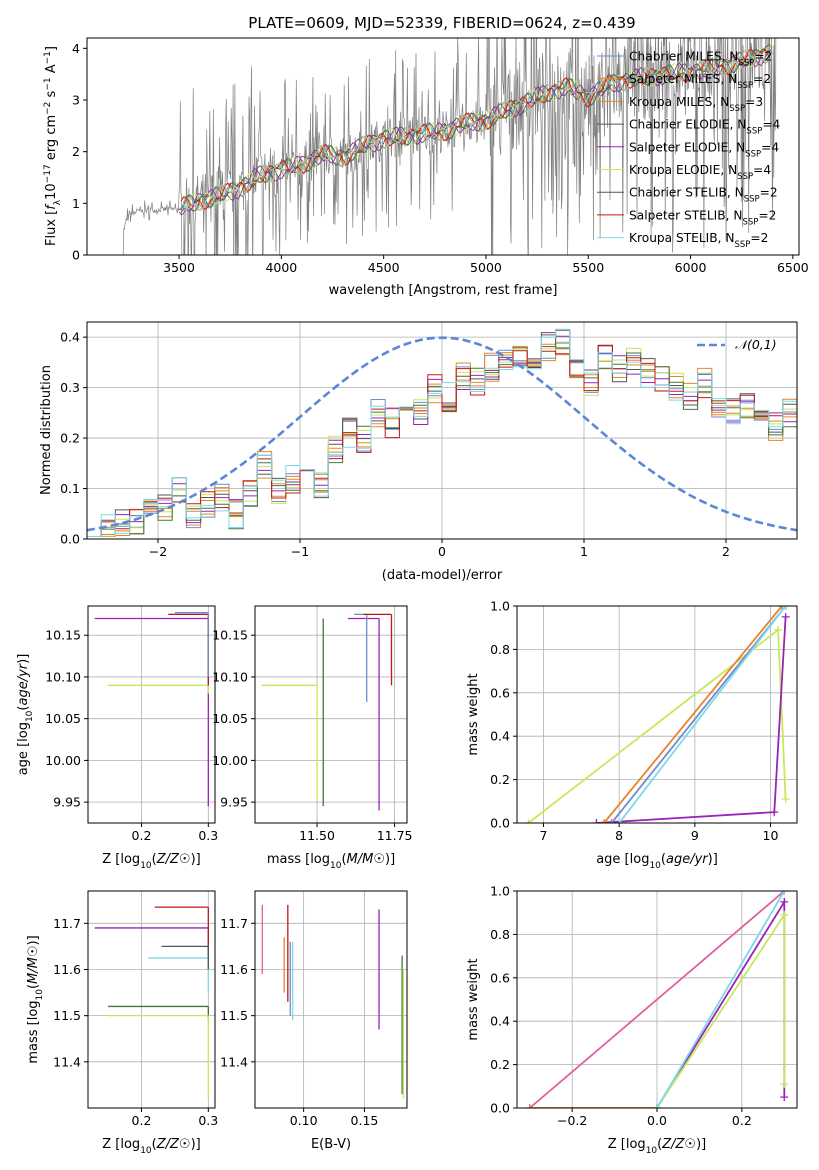  Describe the element at coordinates (442, 575) in the screenshot. I see `x-axis-label: (data-model)/error` at that location.